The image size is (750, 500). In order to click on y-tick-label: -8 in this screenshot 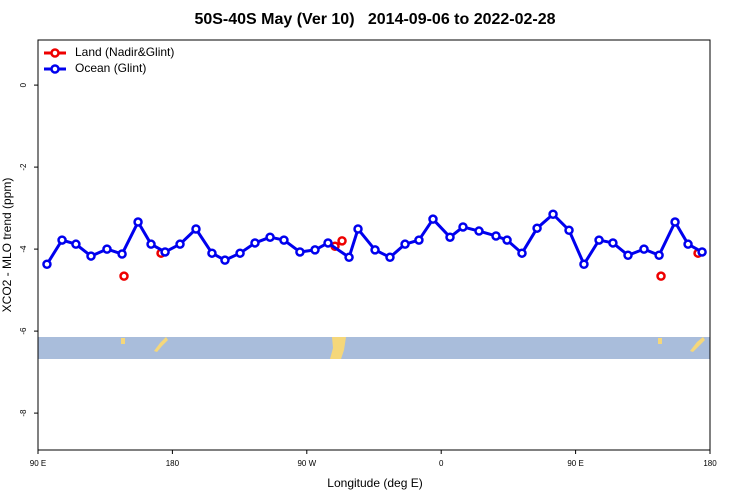, I will do `click(23, 413)`.